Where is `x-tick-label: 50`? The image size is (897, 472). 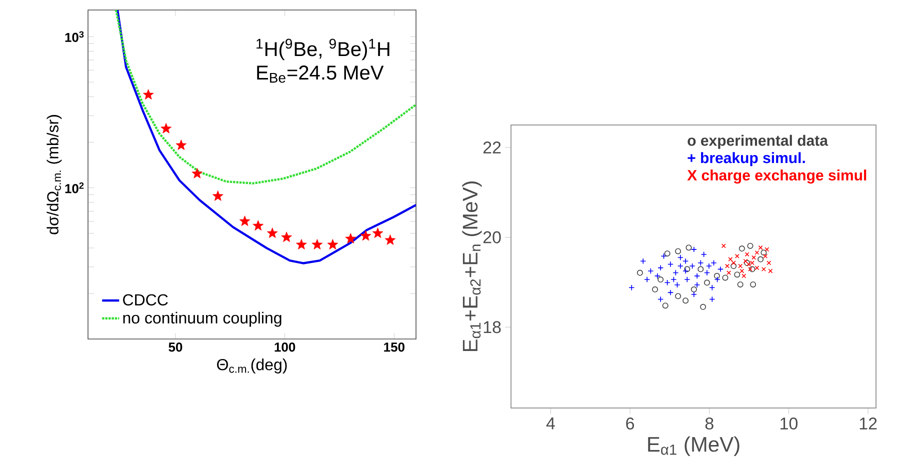
x-tick-label: 50 is located at coordinates (175, 347).